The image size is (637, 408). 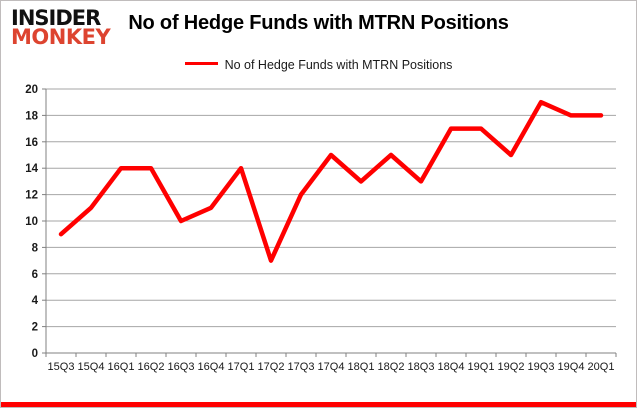 I want to click on y-axis-label: 2, so click(x=35, y=328).